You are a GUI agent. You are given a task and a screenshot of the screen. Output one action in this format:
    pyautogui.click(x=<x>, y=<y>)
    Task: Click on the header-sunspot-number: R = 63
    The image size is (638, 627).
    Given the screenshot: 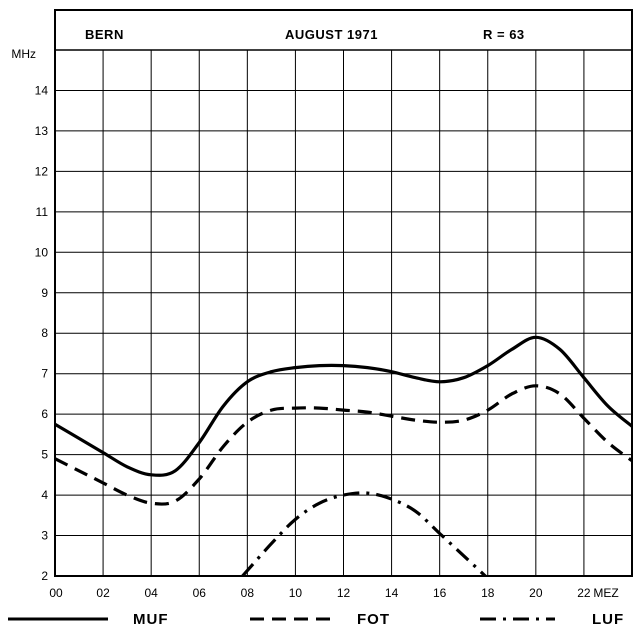 What is the action you would take?
    pyautogui.click(x=504, y=34)
    